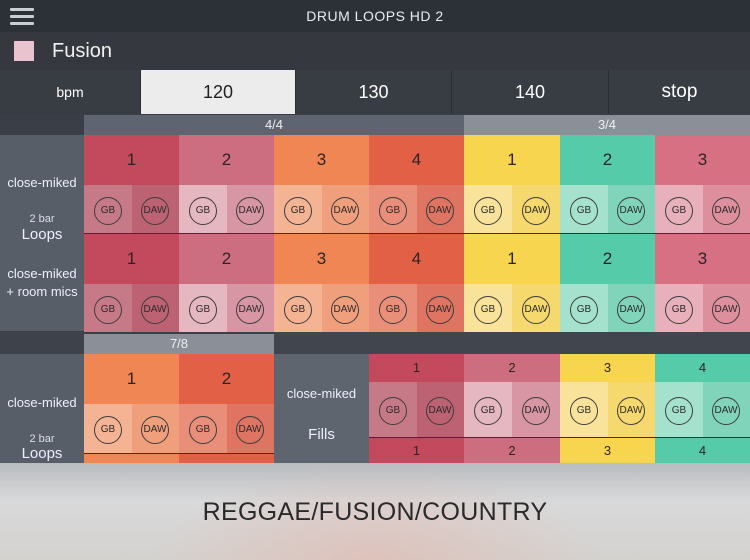 This screenshot has height=560, width=750. I want to click on loop-pad-r2-2: 2, so click(226, 259).